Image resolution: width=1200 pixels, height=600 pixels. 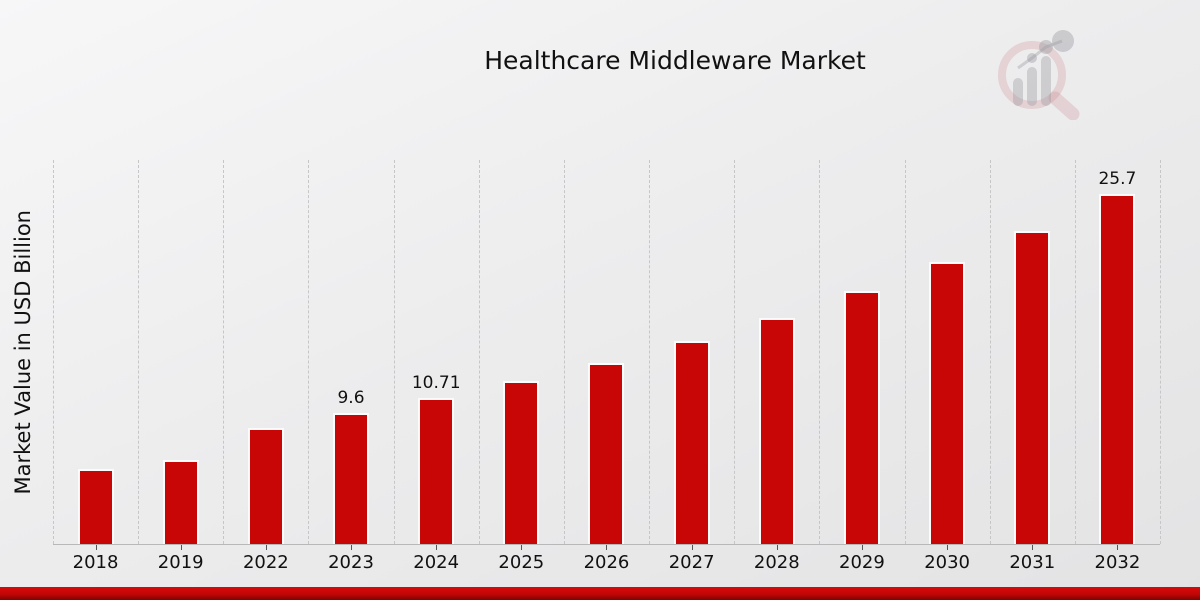 I want to click on x-axis-label-2027: 2027, so click(x=691, y=562).